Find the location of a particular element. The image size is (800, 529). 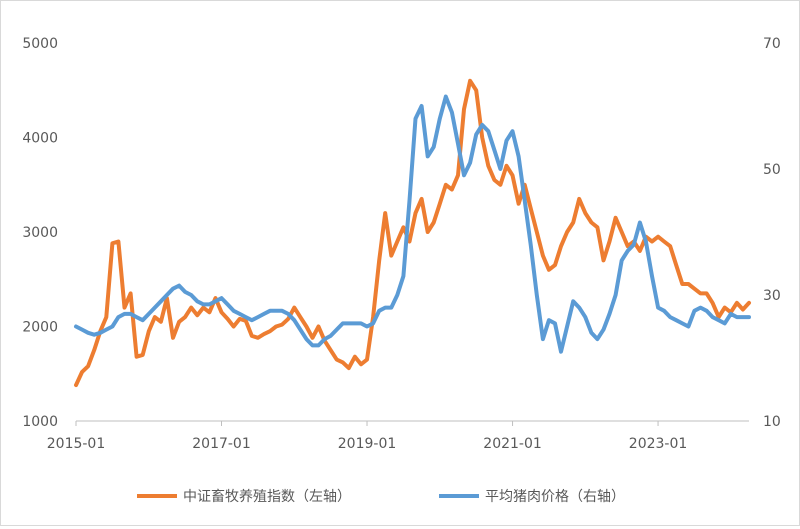

y-right-tick-label: 30 is located at coordinates (772, 296).